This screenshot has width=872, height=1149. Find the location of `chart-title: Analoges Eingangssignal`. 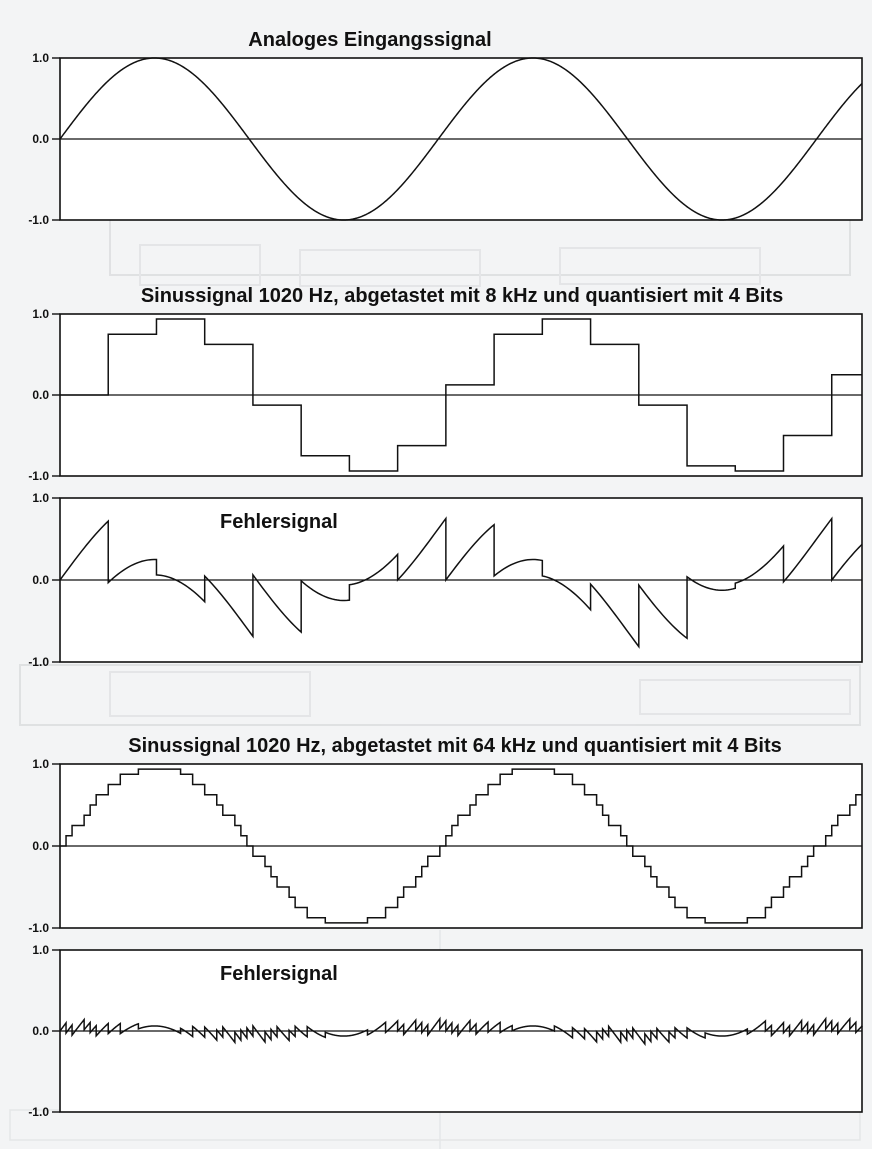

chart-title: Analoges Eingangssignal is located at coordinates (369, 40).